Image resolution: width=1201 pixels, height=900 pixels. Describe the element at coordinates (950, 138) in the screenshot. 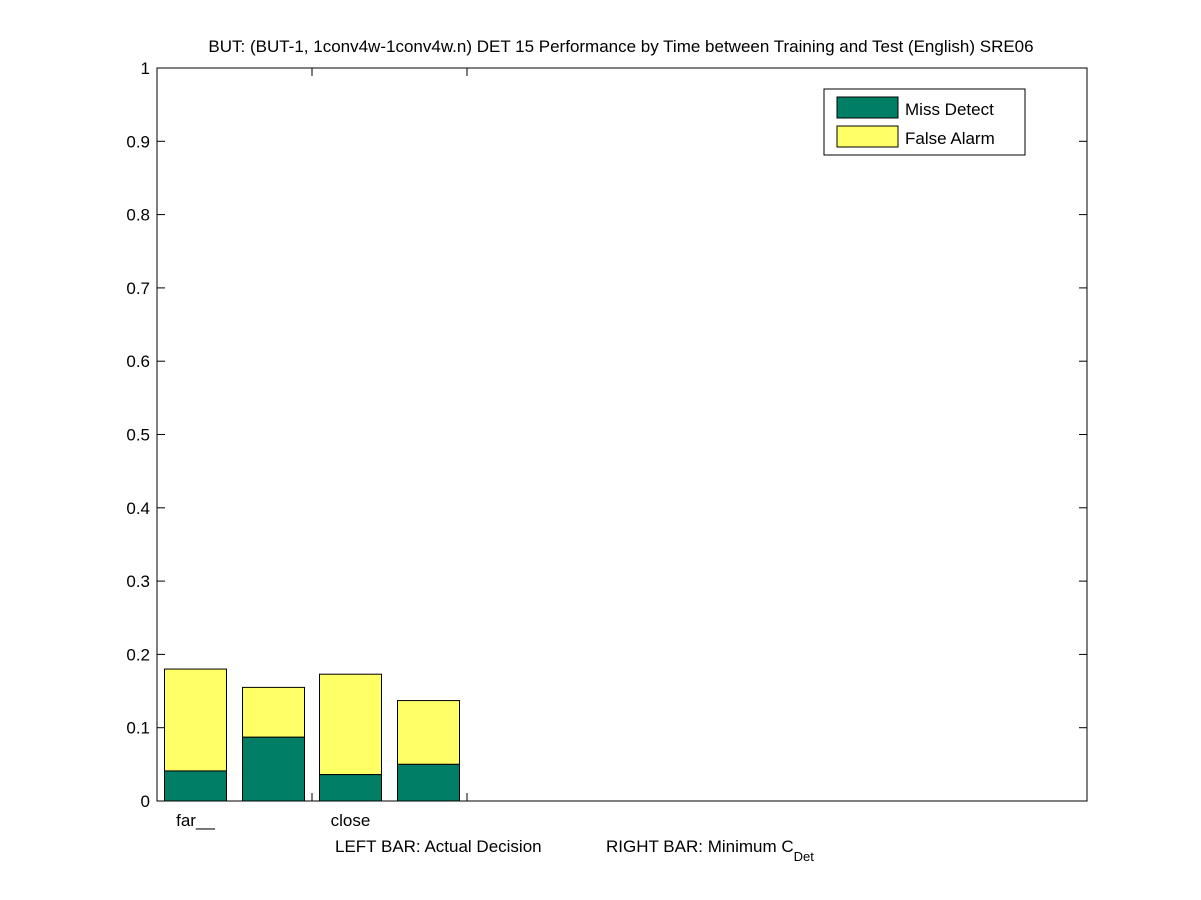

I see `legend-label-false-alarm: False Alarm` at that location.